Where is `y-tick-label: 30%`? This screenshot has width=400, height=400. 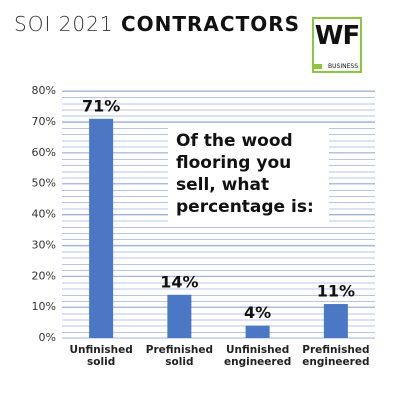
y-tick-label: 30% is located at coordinates (44, 244).